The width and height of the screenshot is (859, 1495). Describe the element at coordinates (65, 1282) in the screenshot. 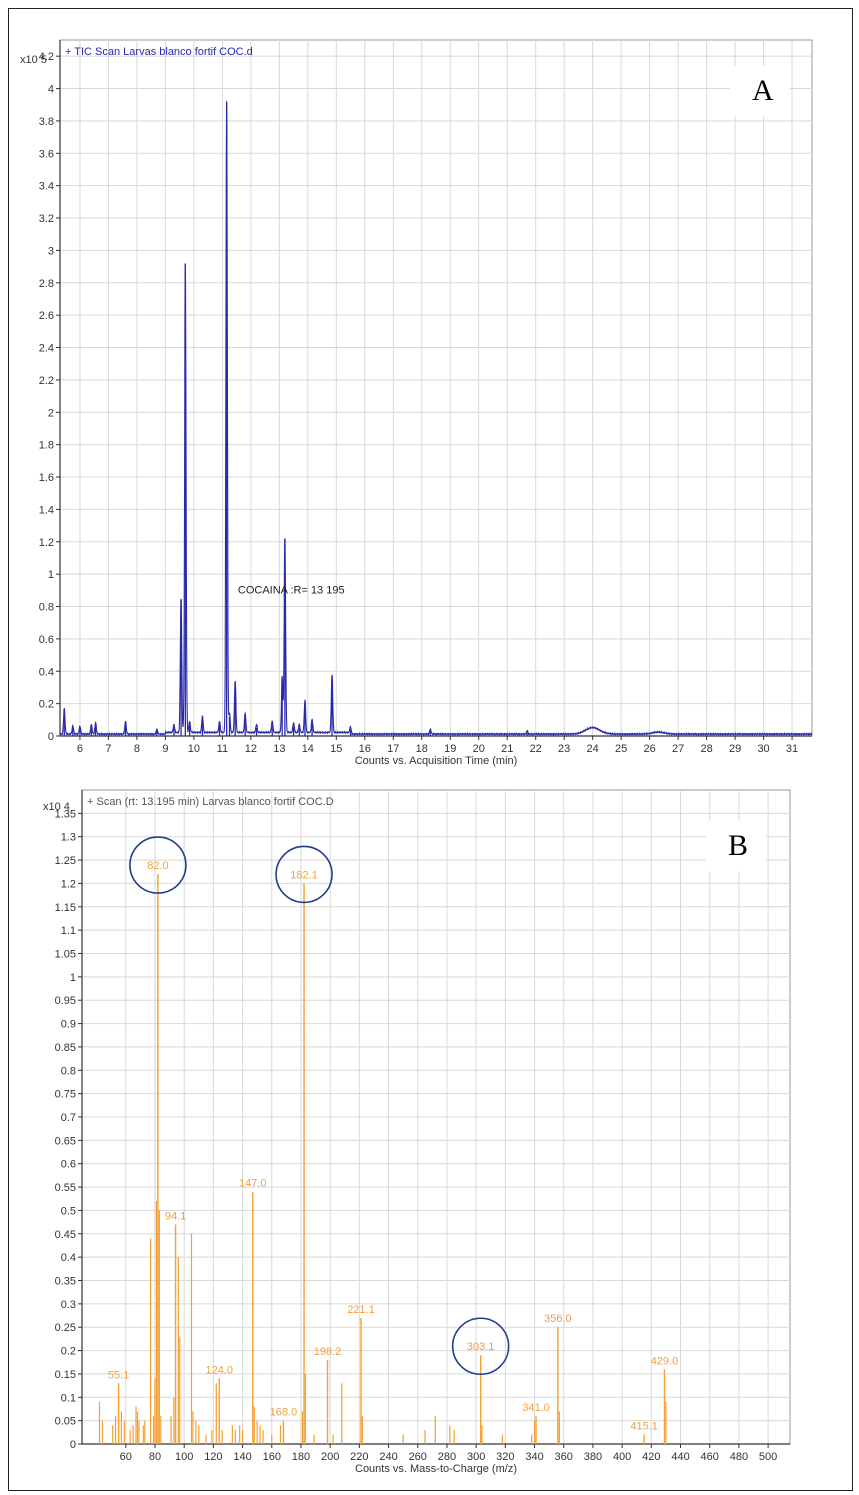

I see `y-tick-label: 0.35` at that location.